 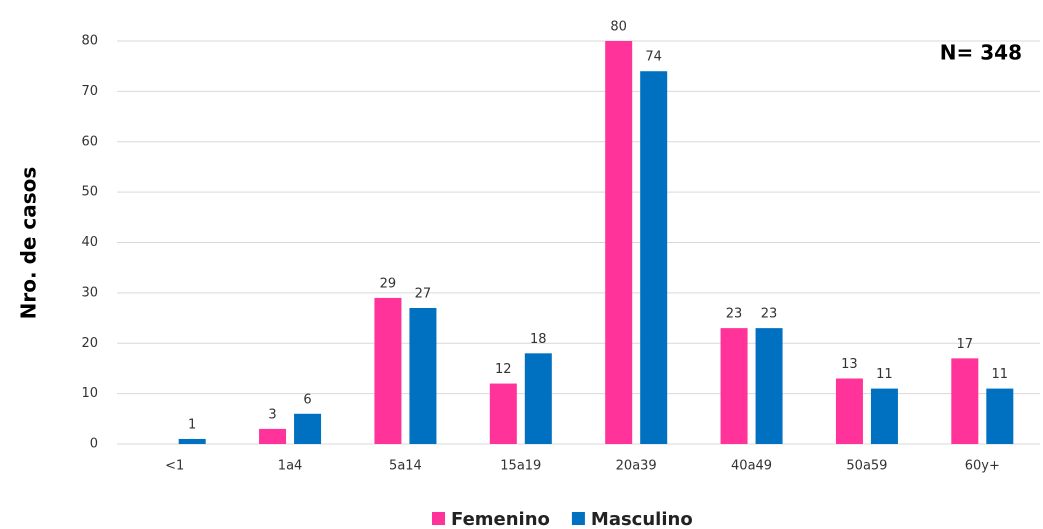 I want to click on data-label: 3, so click(x=272, y=414).